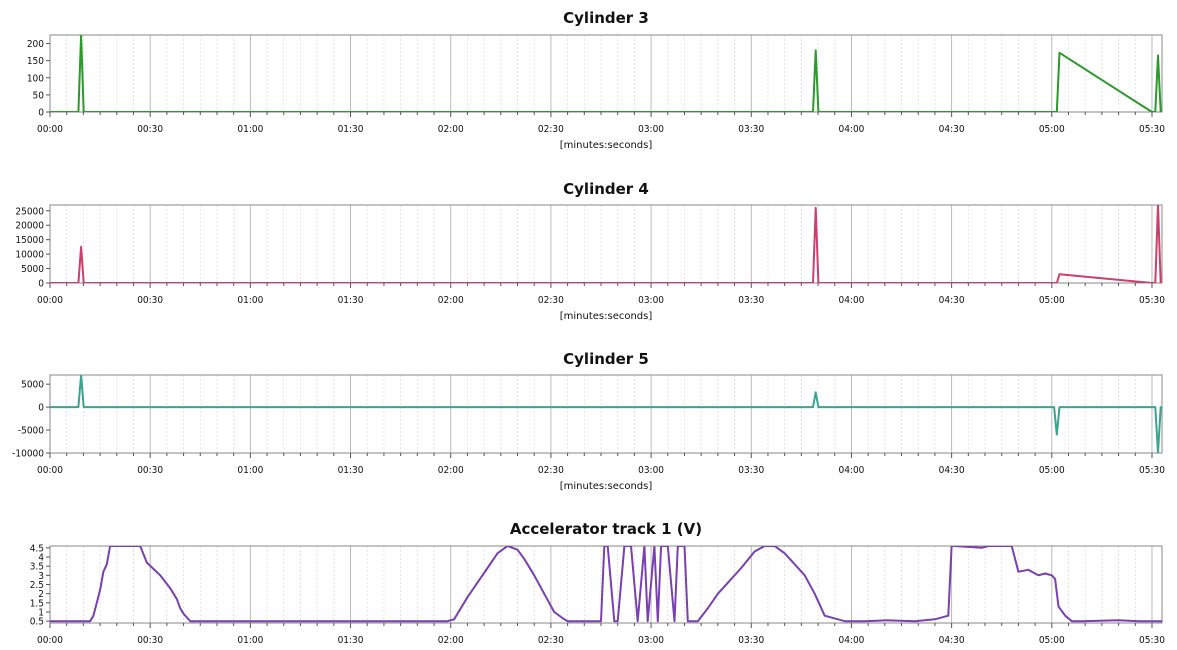 The image size is (1177, 650). Describe the element at coordinates (31, 431) in the screenshot. I see `y-tick-label: -5000` at that location.